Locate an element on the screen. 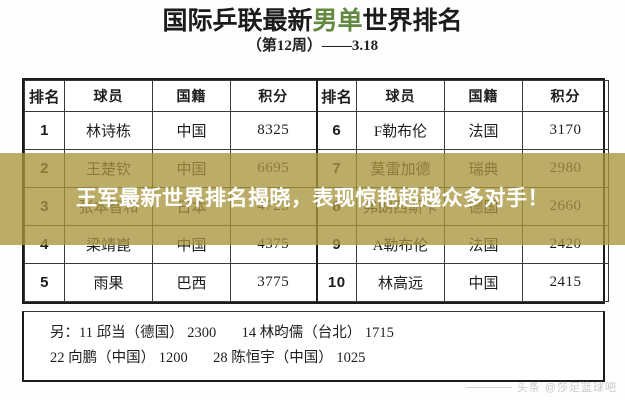 This screenshot has height=400, width=625. cell-player: 林诗栋 is located at coordinates (108, 130).